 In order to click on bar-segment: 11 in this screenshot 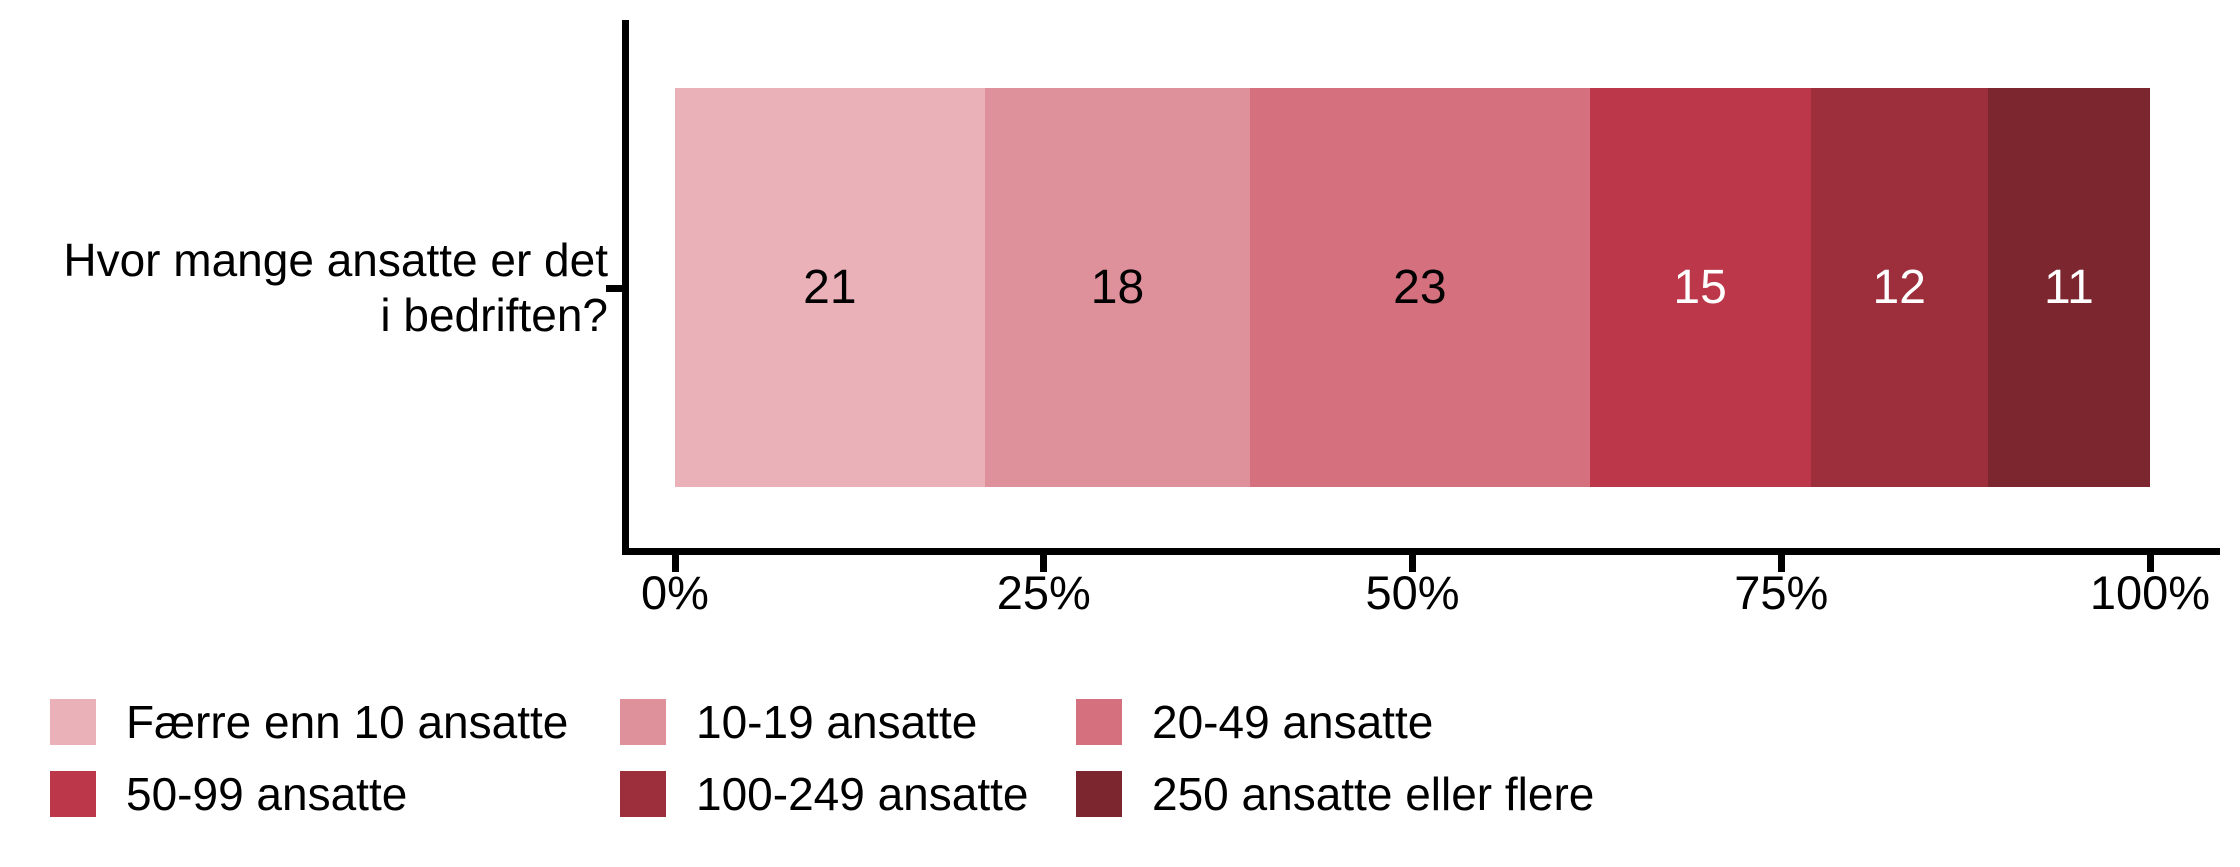, I will do `click(2068, 287)`.